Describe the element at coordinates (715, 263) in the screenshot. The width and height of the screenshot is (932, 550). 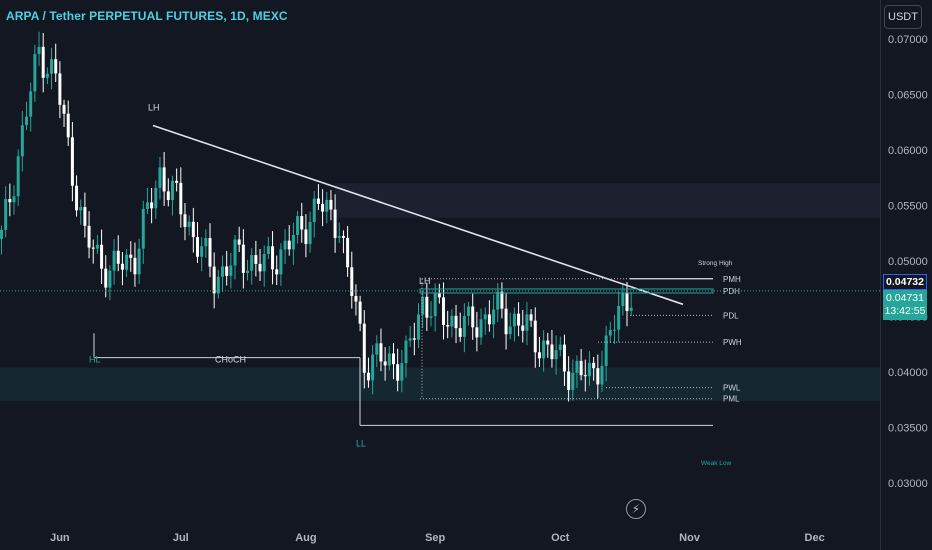
I see `label-strong-high: Strong High` at that location.